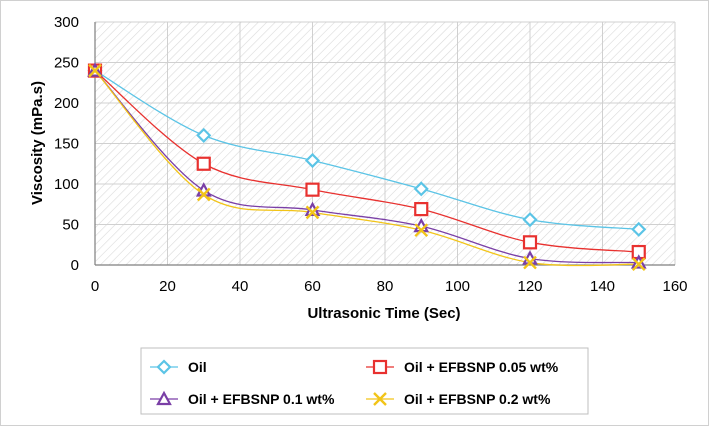 Image resolution: width=709 pixels, height=426 pixels. I want to click on y-tick-label: 50, so click(70, 225).